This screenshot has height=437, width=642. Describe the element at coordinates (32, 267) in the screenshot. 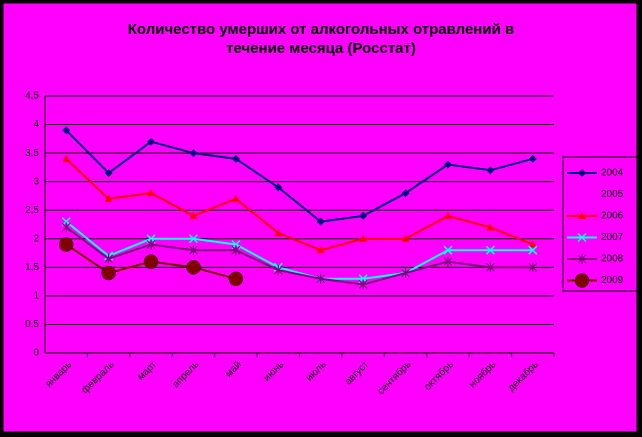

I see `y-tick-label: 1,5` at that location.